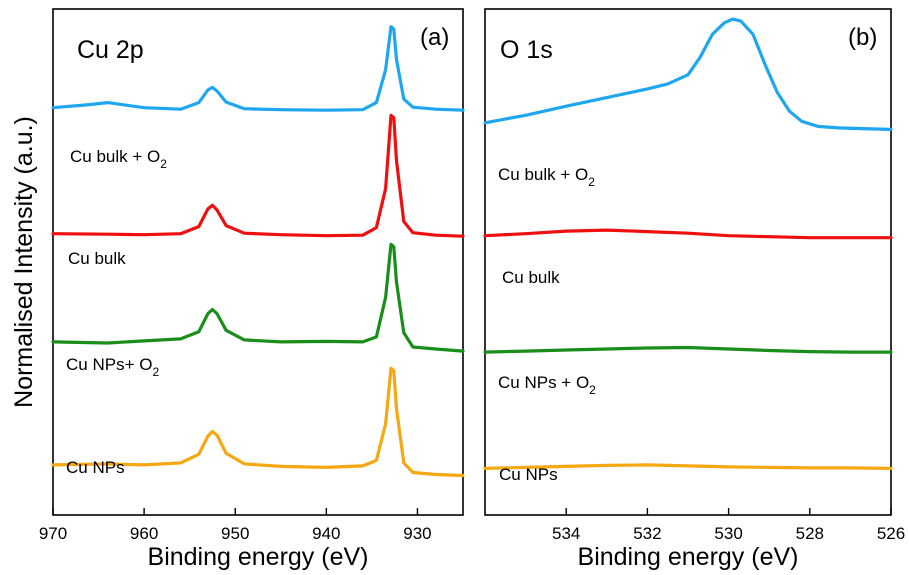 The image size is (909, 575). I want to click on panel-a-trace-labels: Cu bulk + O2 Cu bulk Cu NPs+ O2 Cu NPs, so click(116, 312).